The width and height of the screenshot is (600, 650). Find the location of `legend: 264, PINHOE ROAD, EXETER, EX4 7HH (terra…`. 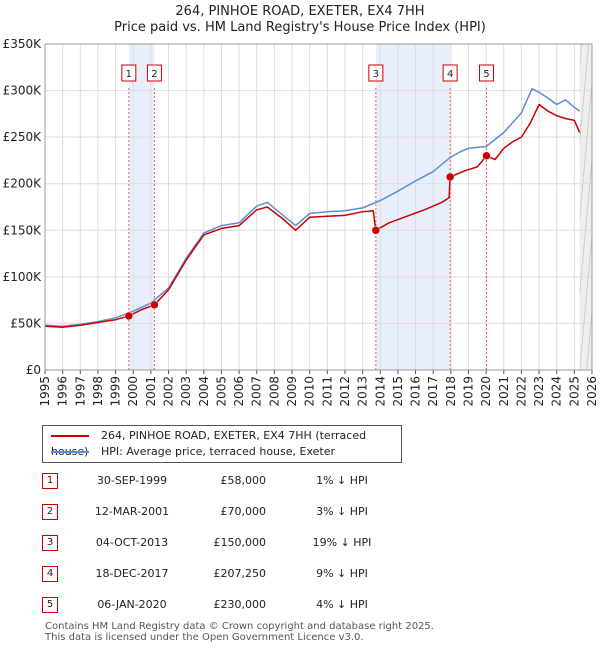

legend: 264, PINHOE ROAD, EXETER, EX4 7HH (terra… is located at coordinates (222, 444).